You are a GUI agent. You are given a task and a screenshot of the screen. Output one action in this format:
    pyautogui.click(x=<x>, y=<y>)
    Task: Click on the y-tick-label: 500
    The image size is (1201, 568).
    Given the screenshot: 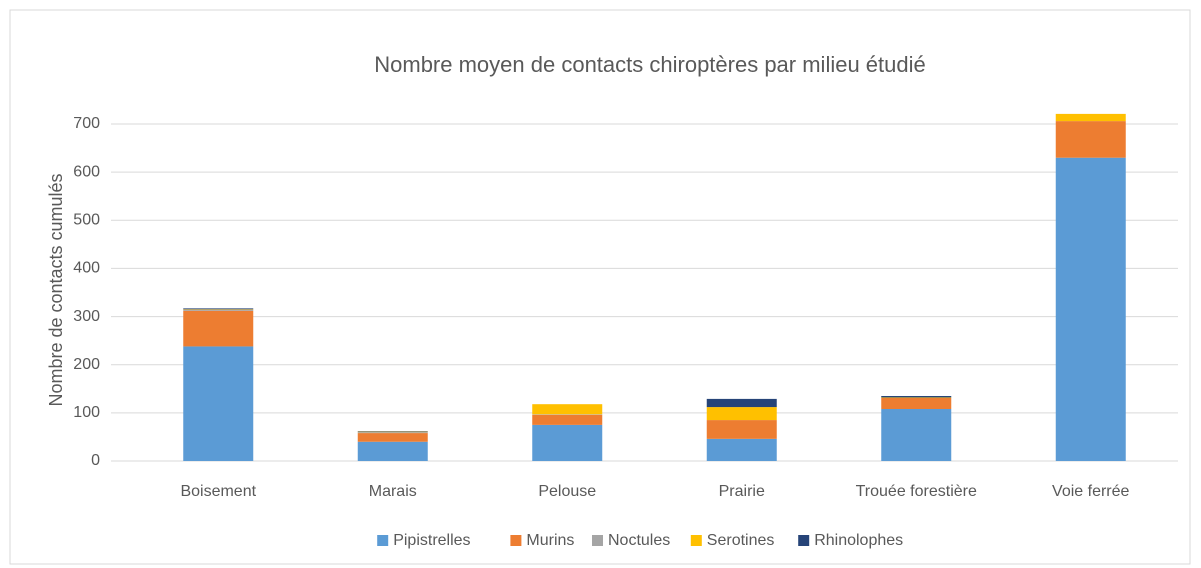 What is the action you would take?
    pyautogui.click(x=86, y=220)
    